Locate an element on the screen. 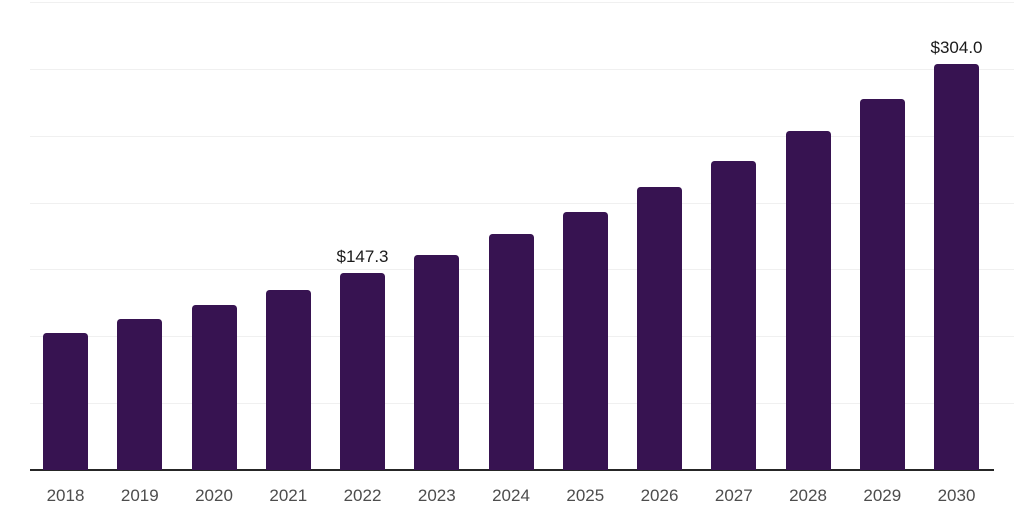 The image size is (1024, 512). value-label-2030: $304.0 is located at coordinates (956, 47).